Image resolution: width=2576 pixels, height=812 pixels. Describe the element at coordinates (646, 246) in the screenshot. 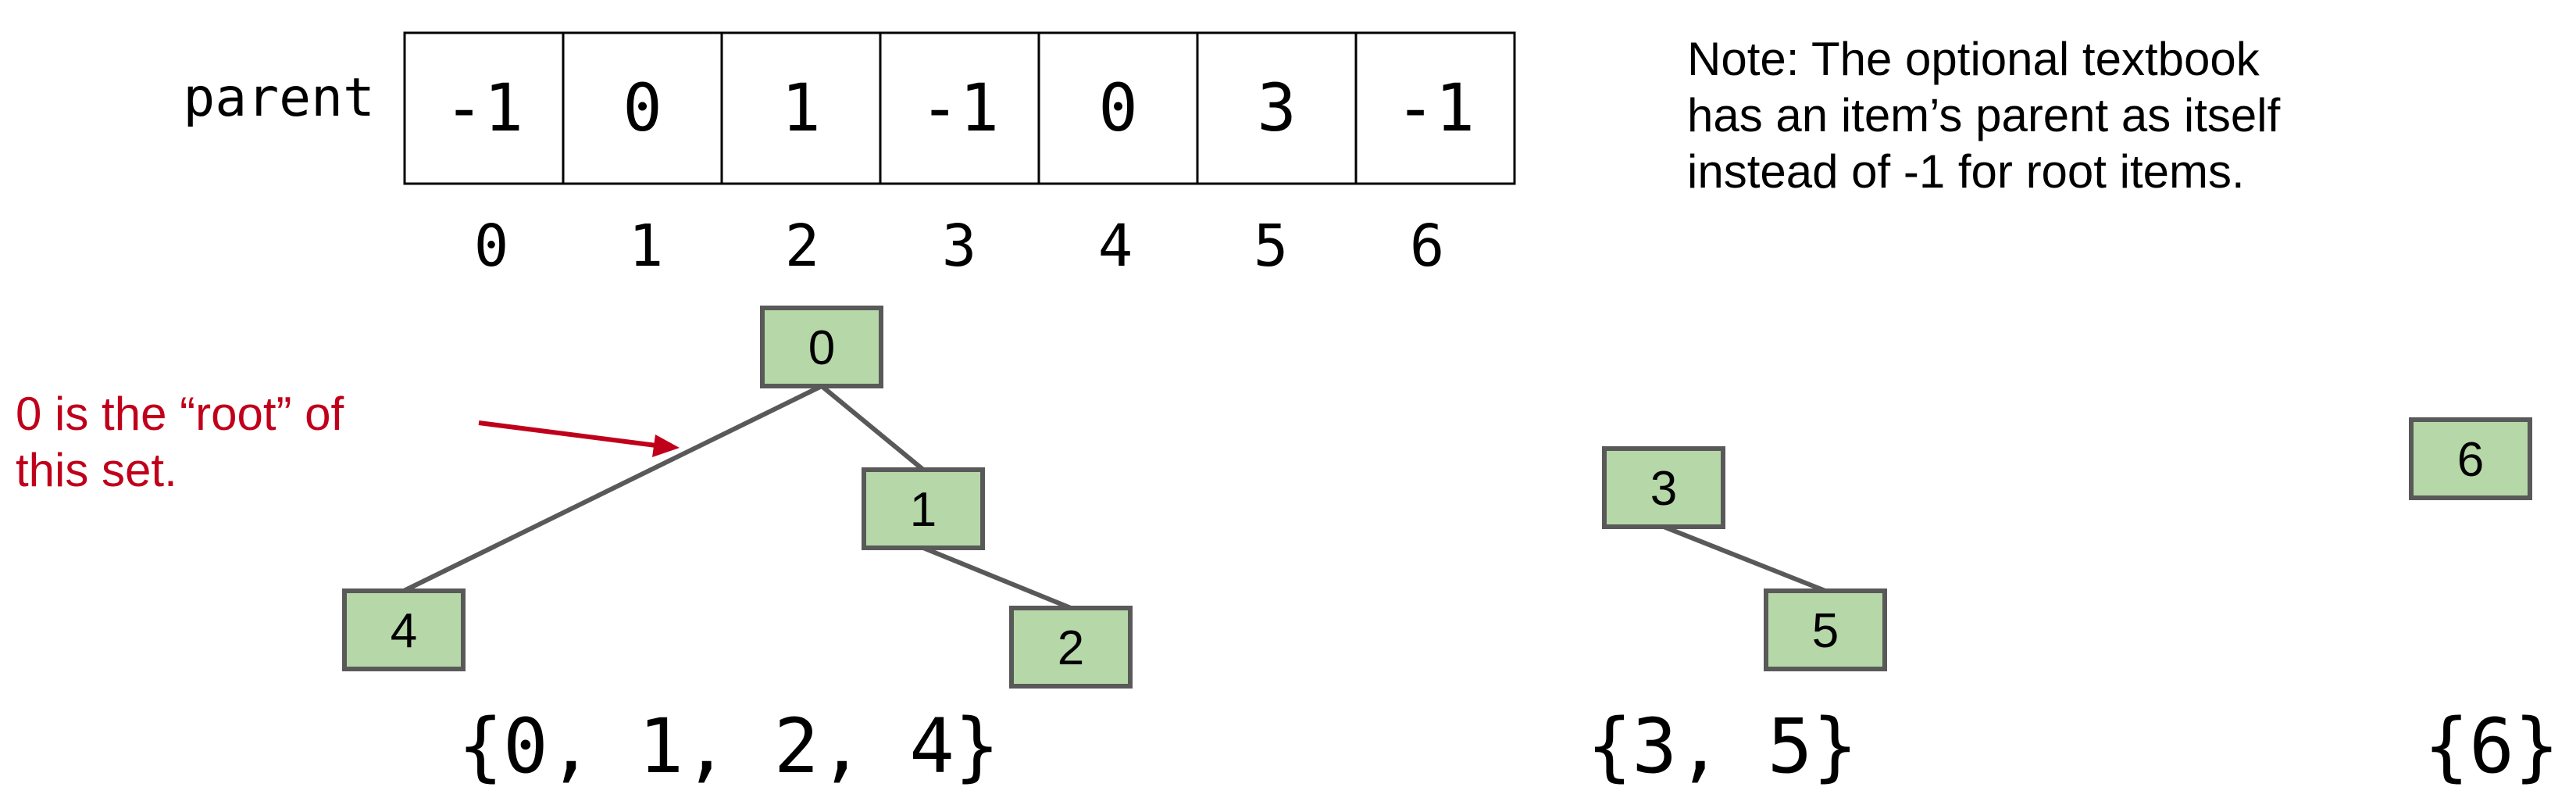

I see `array-index: 1` at that location.